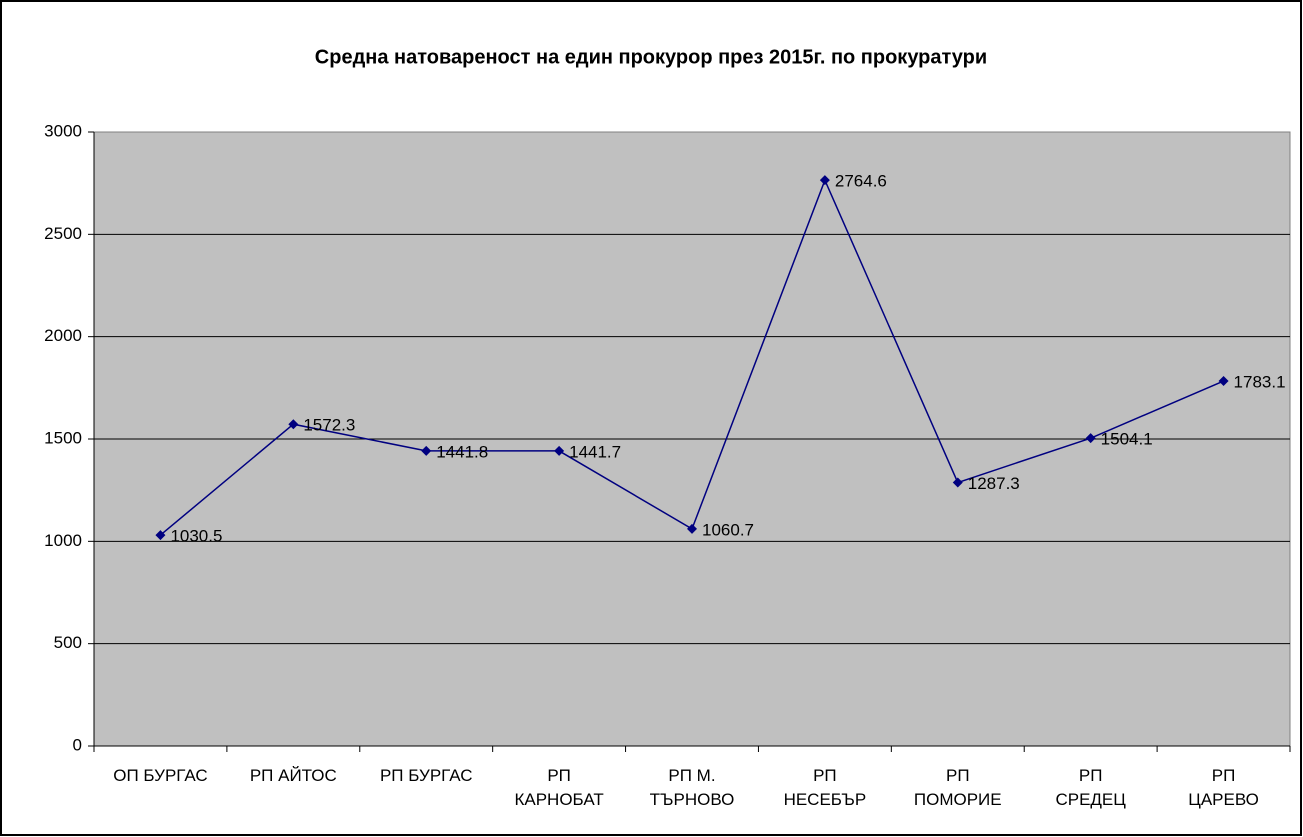 Image resolution: width=1303 pixels, height=837 pixels. Describe the element at coordinates (160, 775) in the screenshot. I see `x-tick-label: ОП БУРГАС` at that location.